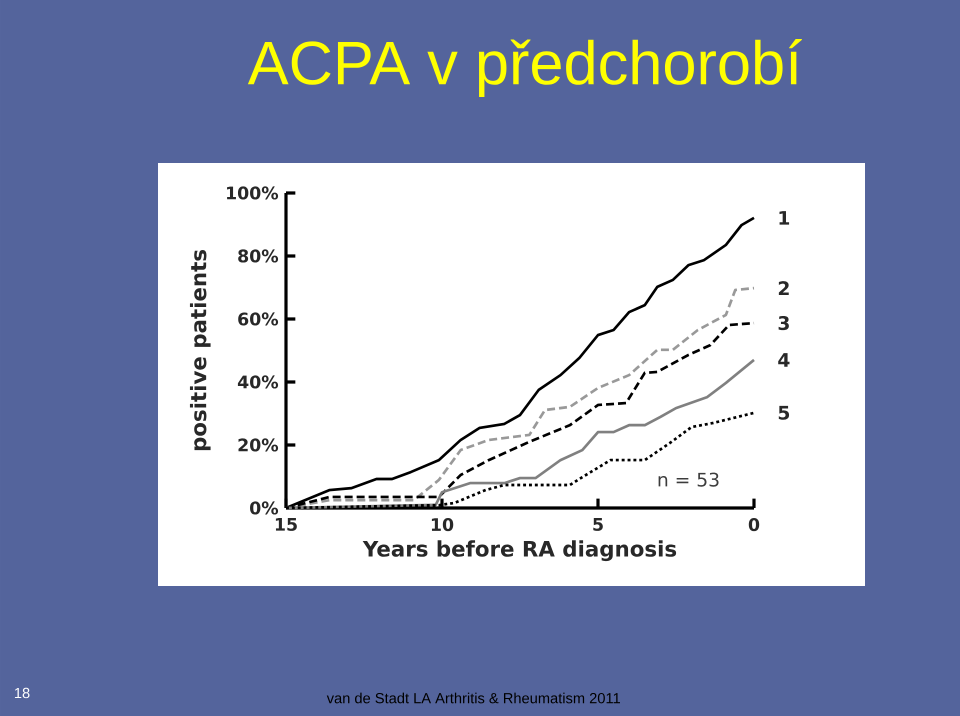 Image resolution: width=960 pixels, height=716 pixels. I want to click on y-tick-label: 100%, so click(252, 193).